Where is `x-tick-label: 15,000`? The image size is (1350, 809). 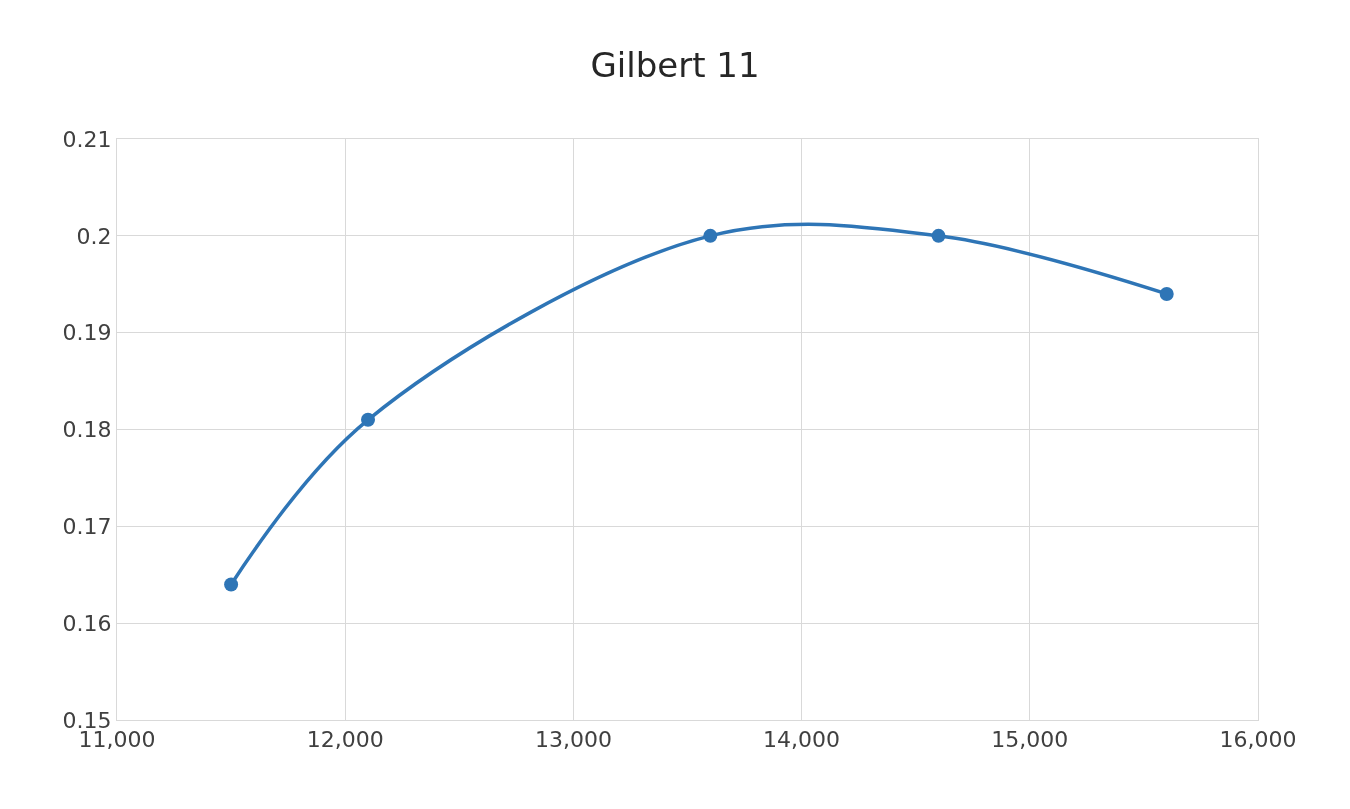 x-tick-label: 15,000 is located at coordinates (1030, 740).